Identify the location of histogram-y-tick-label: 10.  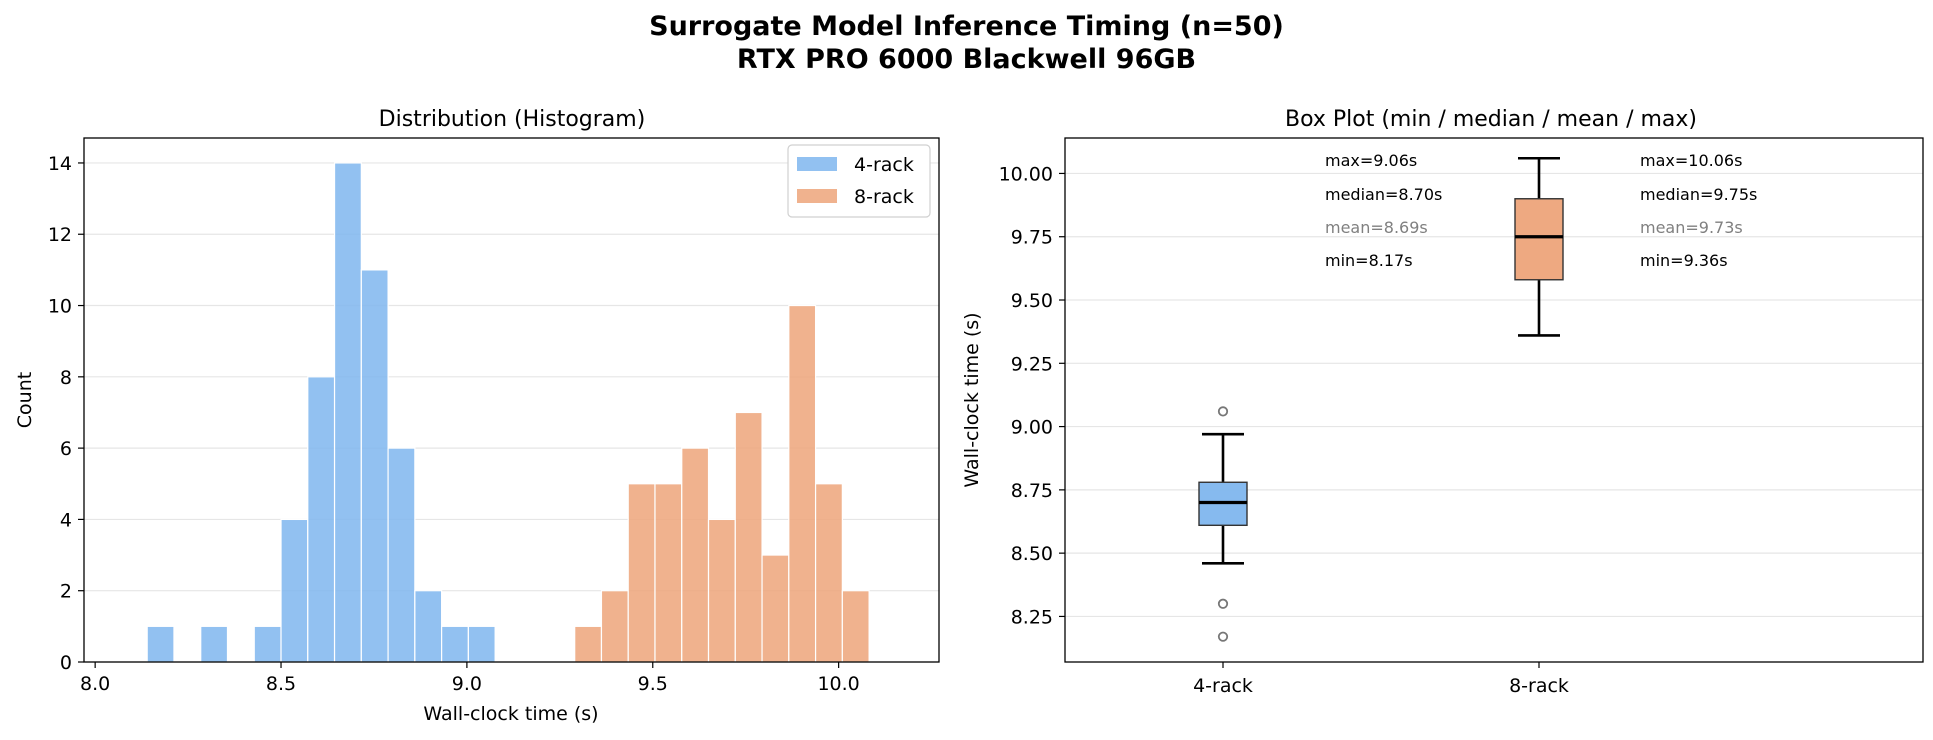
(60, 307).